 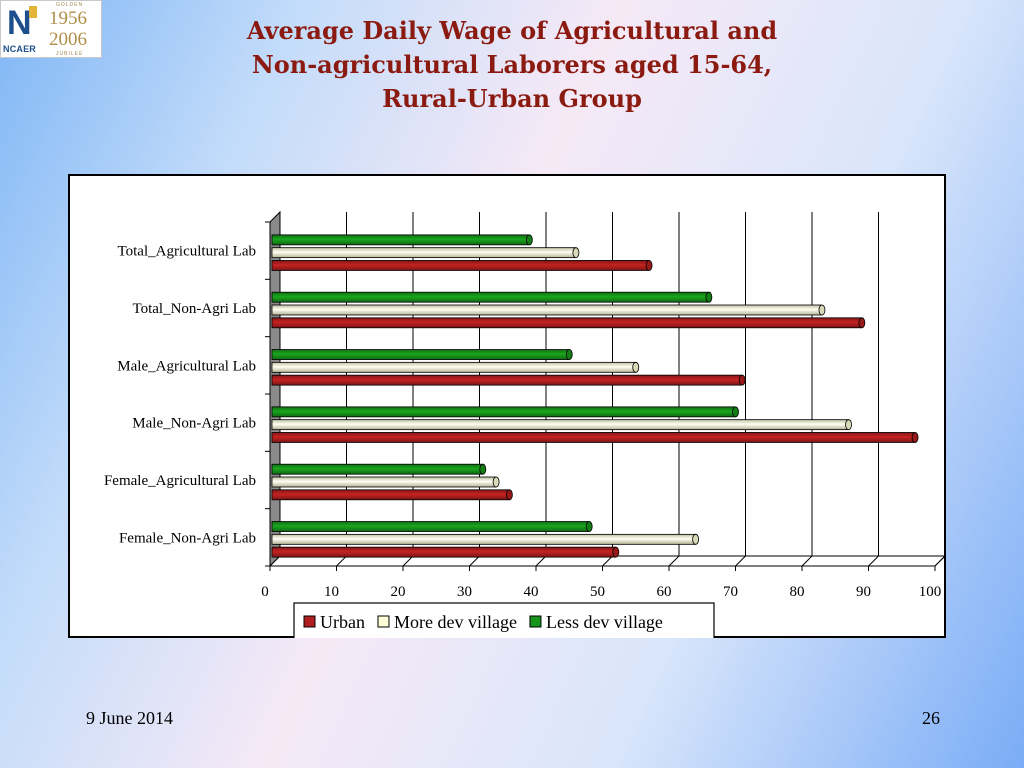 I want to click on footer-page-number: 26, so click(x=931, y=718).